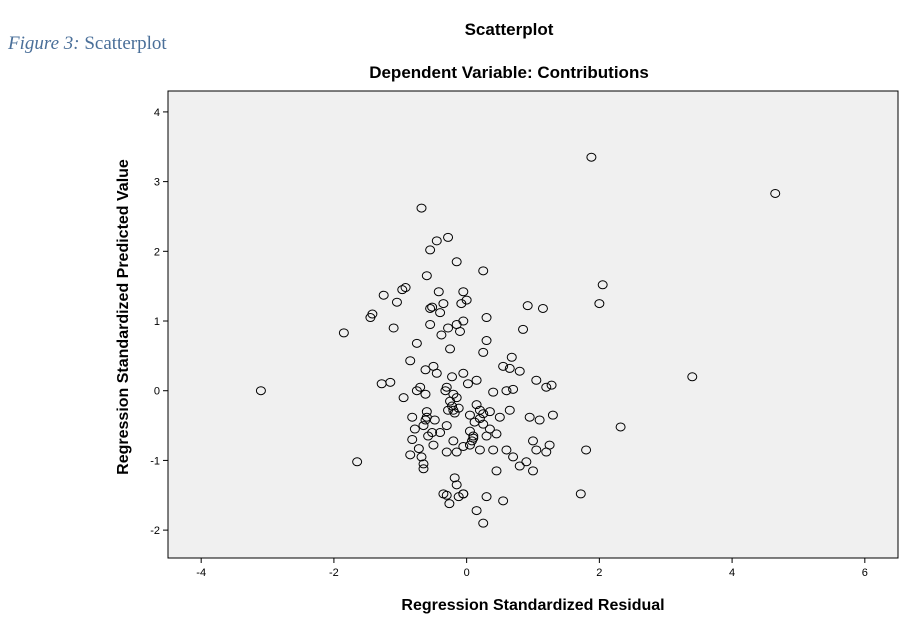 The width and height of the screenshot is (922, 621). What do you see at coordinates (201, 573) in the screenshot?
I see `x-tick-label: -4` at bounding box center [201, 573].